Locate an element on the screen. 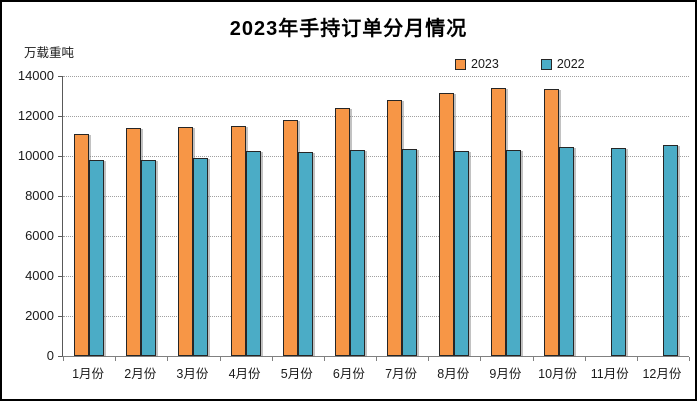 This screenshot has height=401, width=697. bar-2022-10月份 is located at coordinates (566, 251).